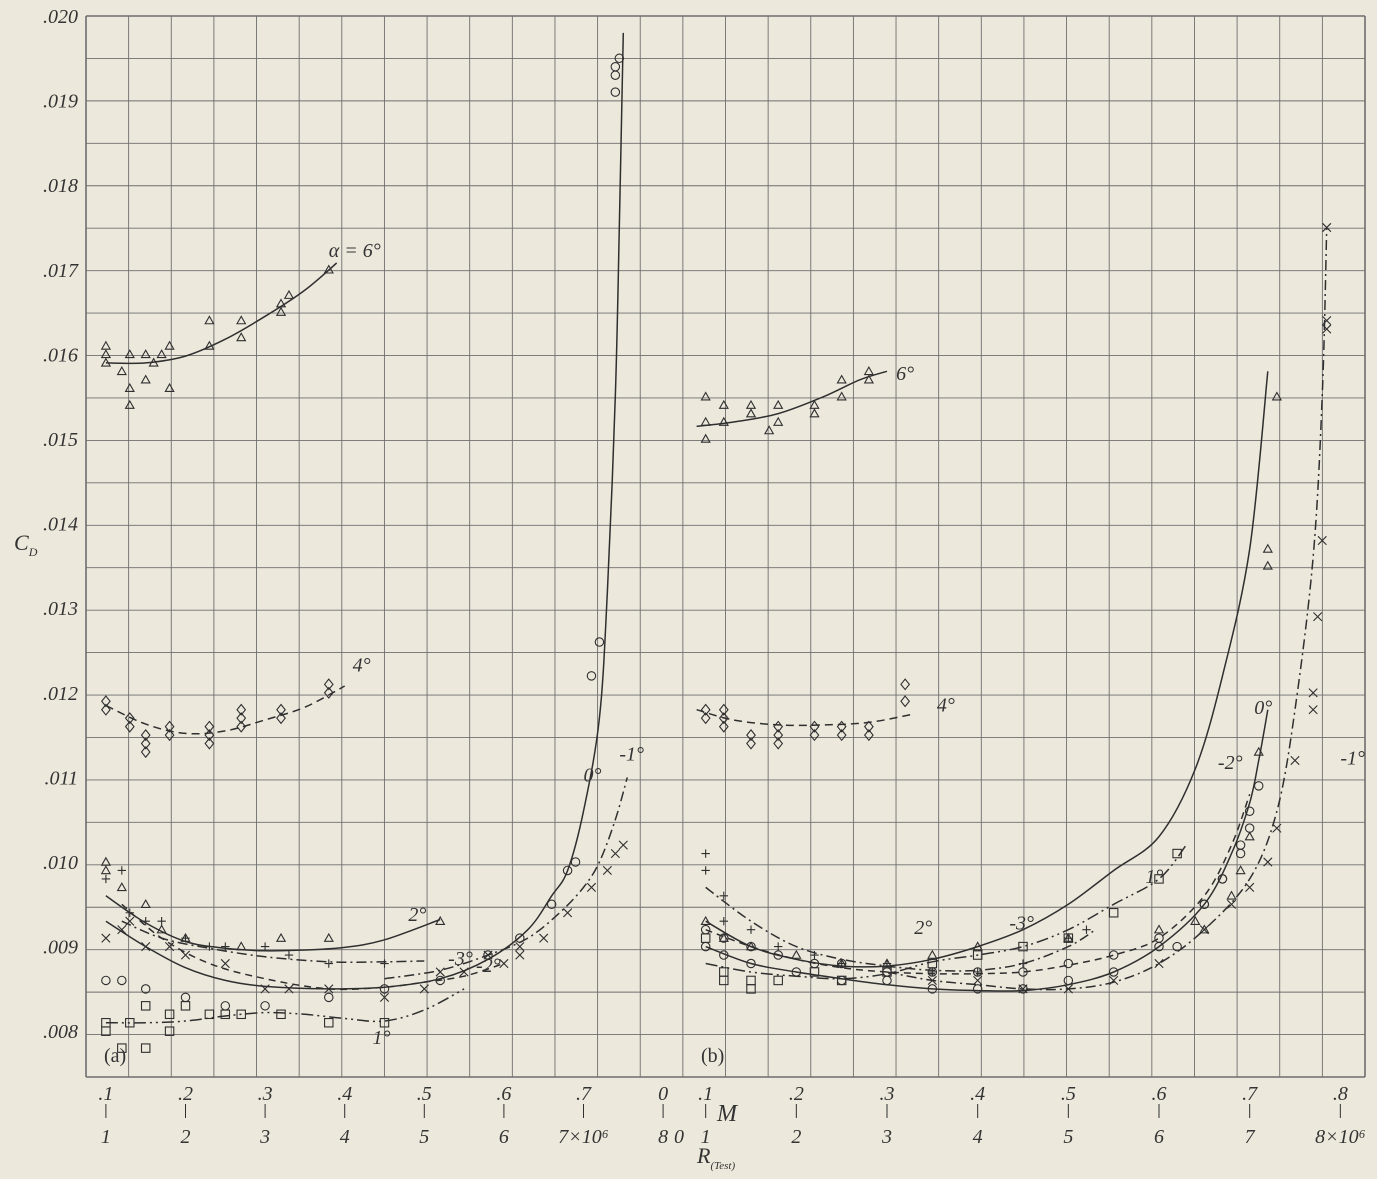 The image size is (1377, 1179). I want to click on series-label: 4°, so click(946, 705).